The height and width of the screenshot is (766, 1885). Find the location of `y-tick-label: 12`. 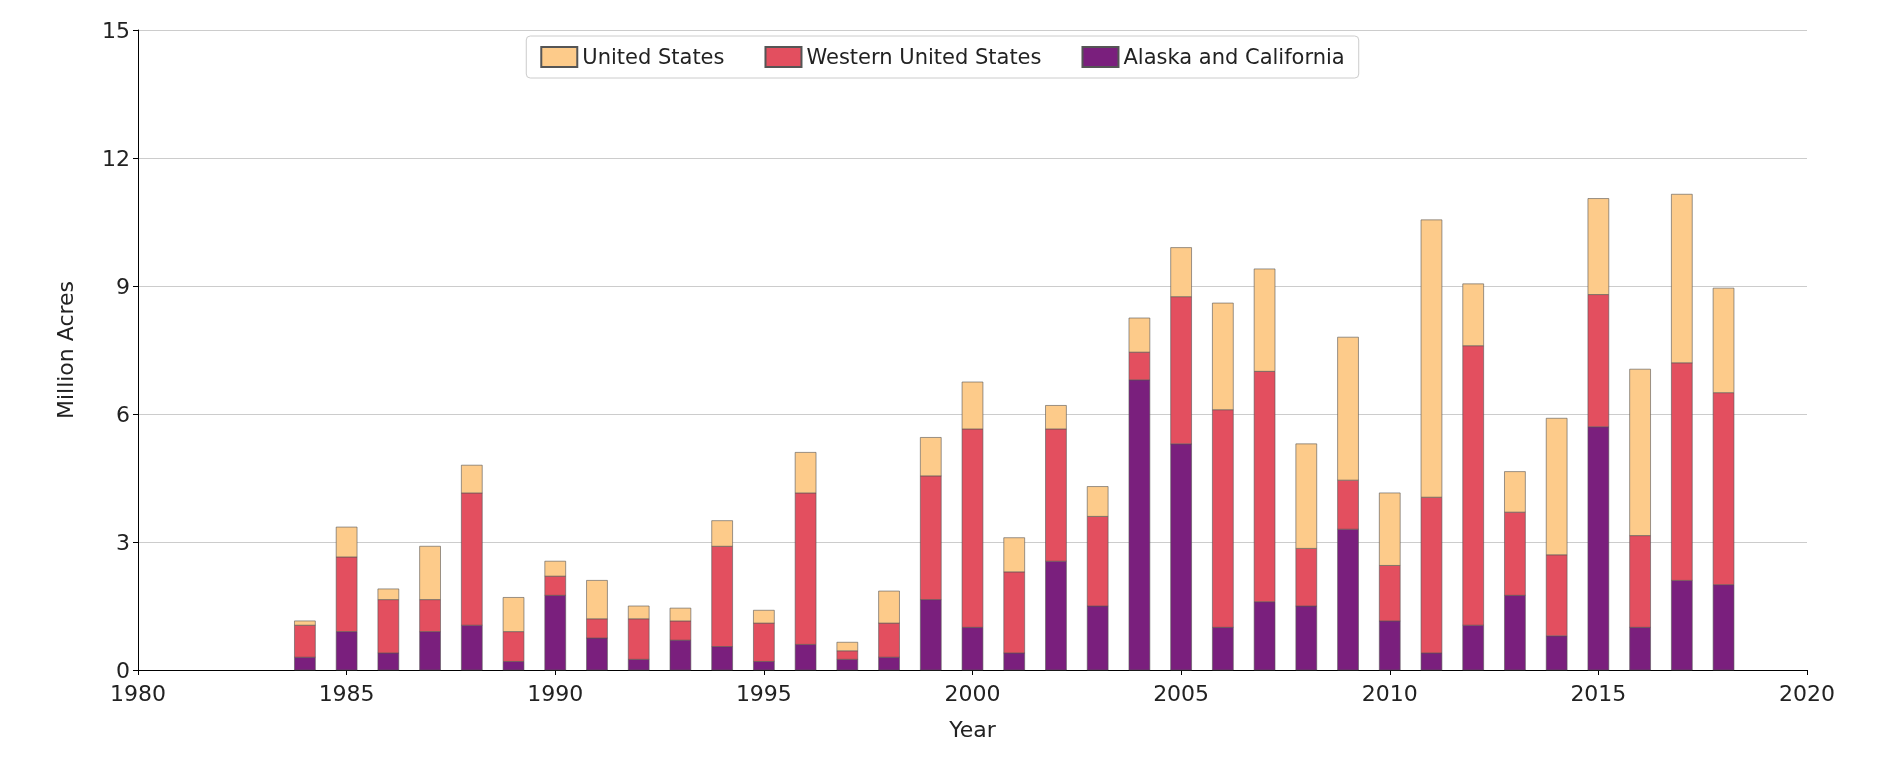

y-tick-label: 12 is located at coordinates (116, 158).